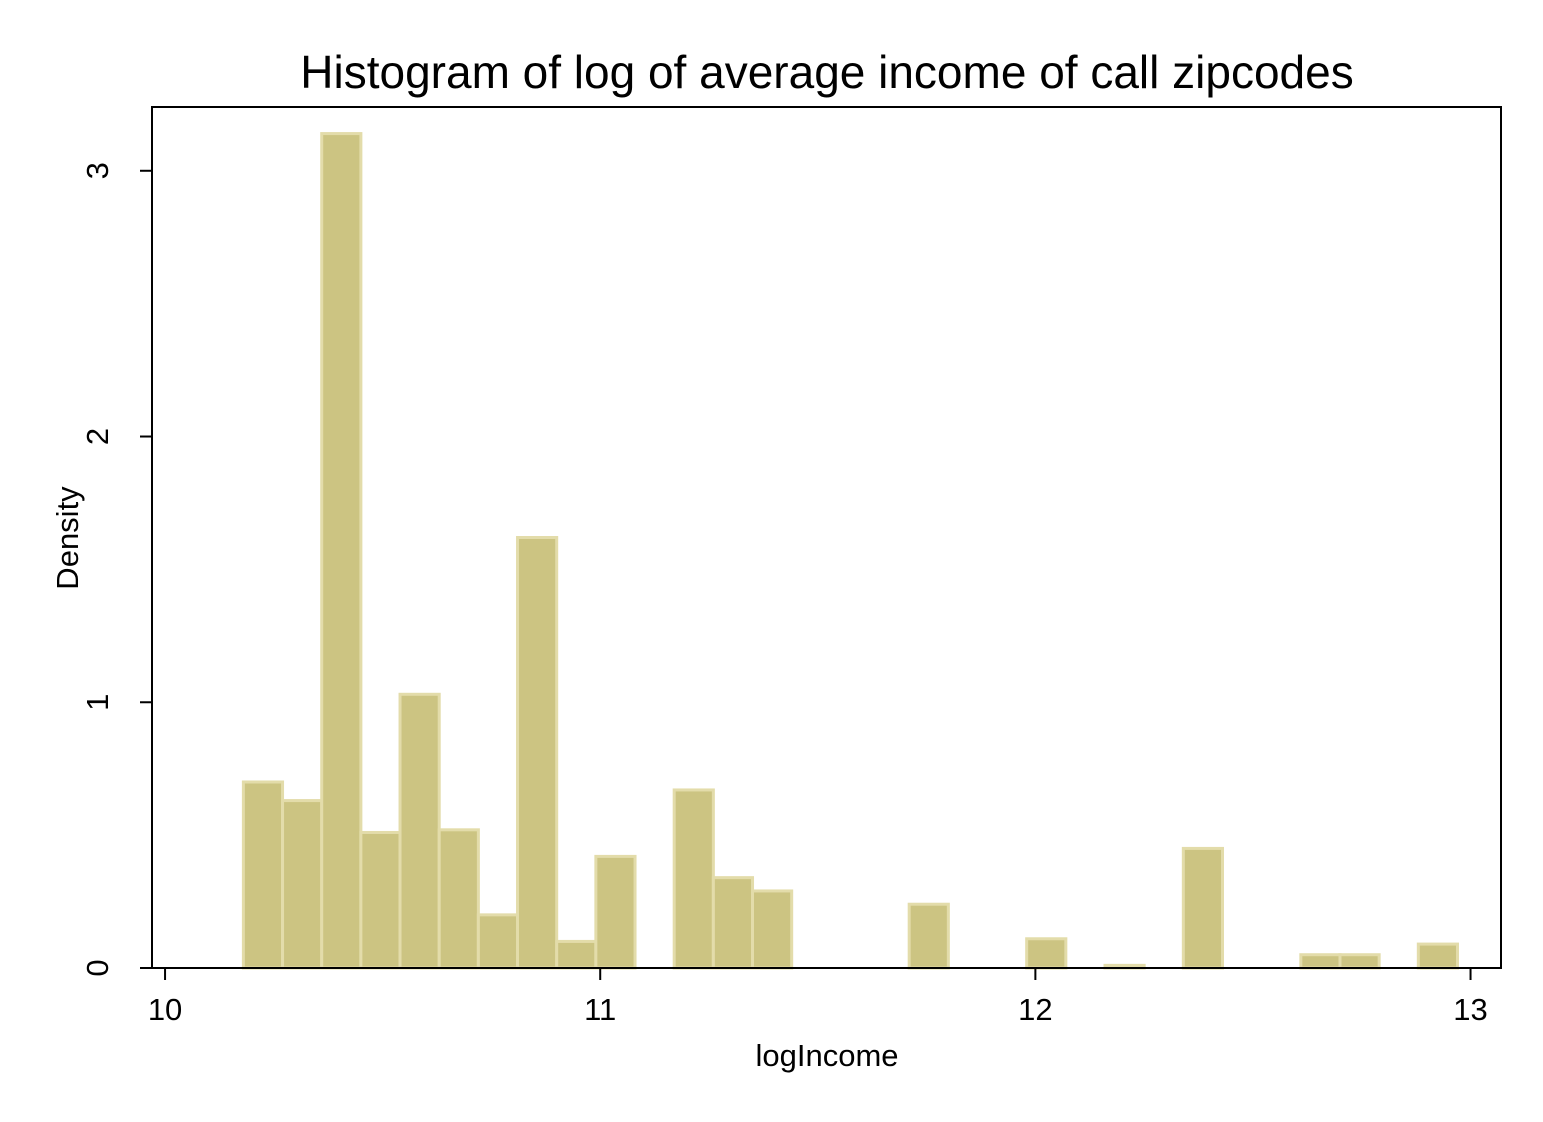 Image resolution: width=1543 pixels, height=1122 pixels. I want to click on y-tick-label: 0, so click(97, 967).